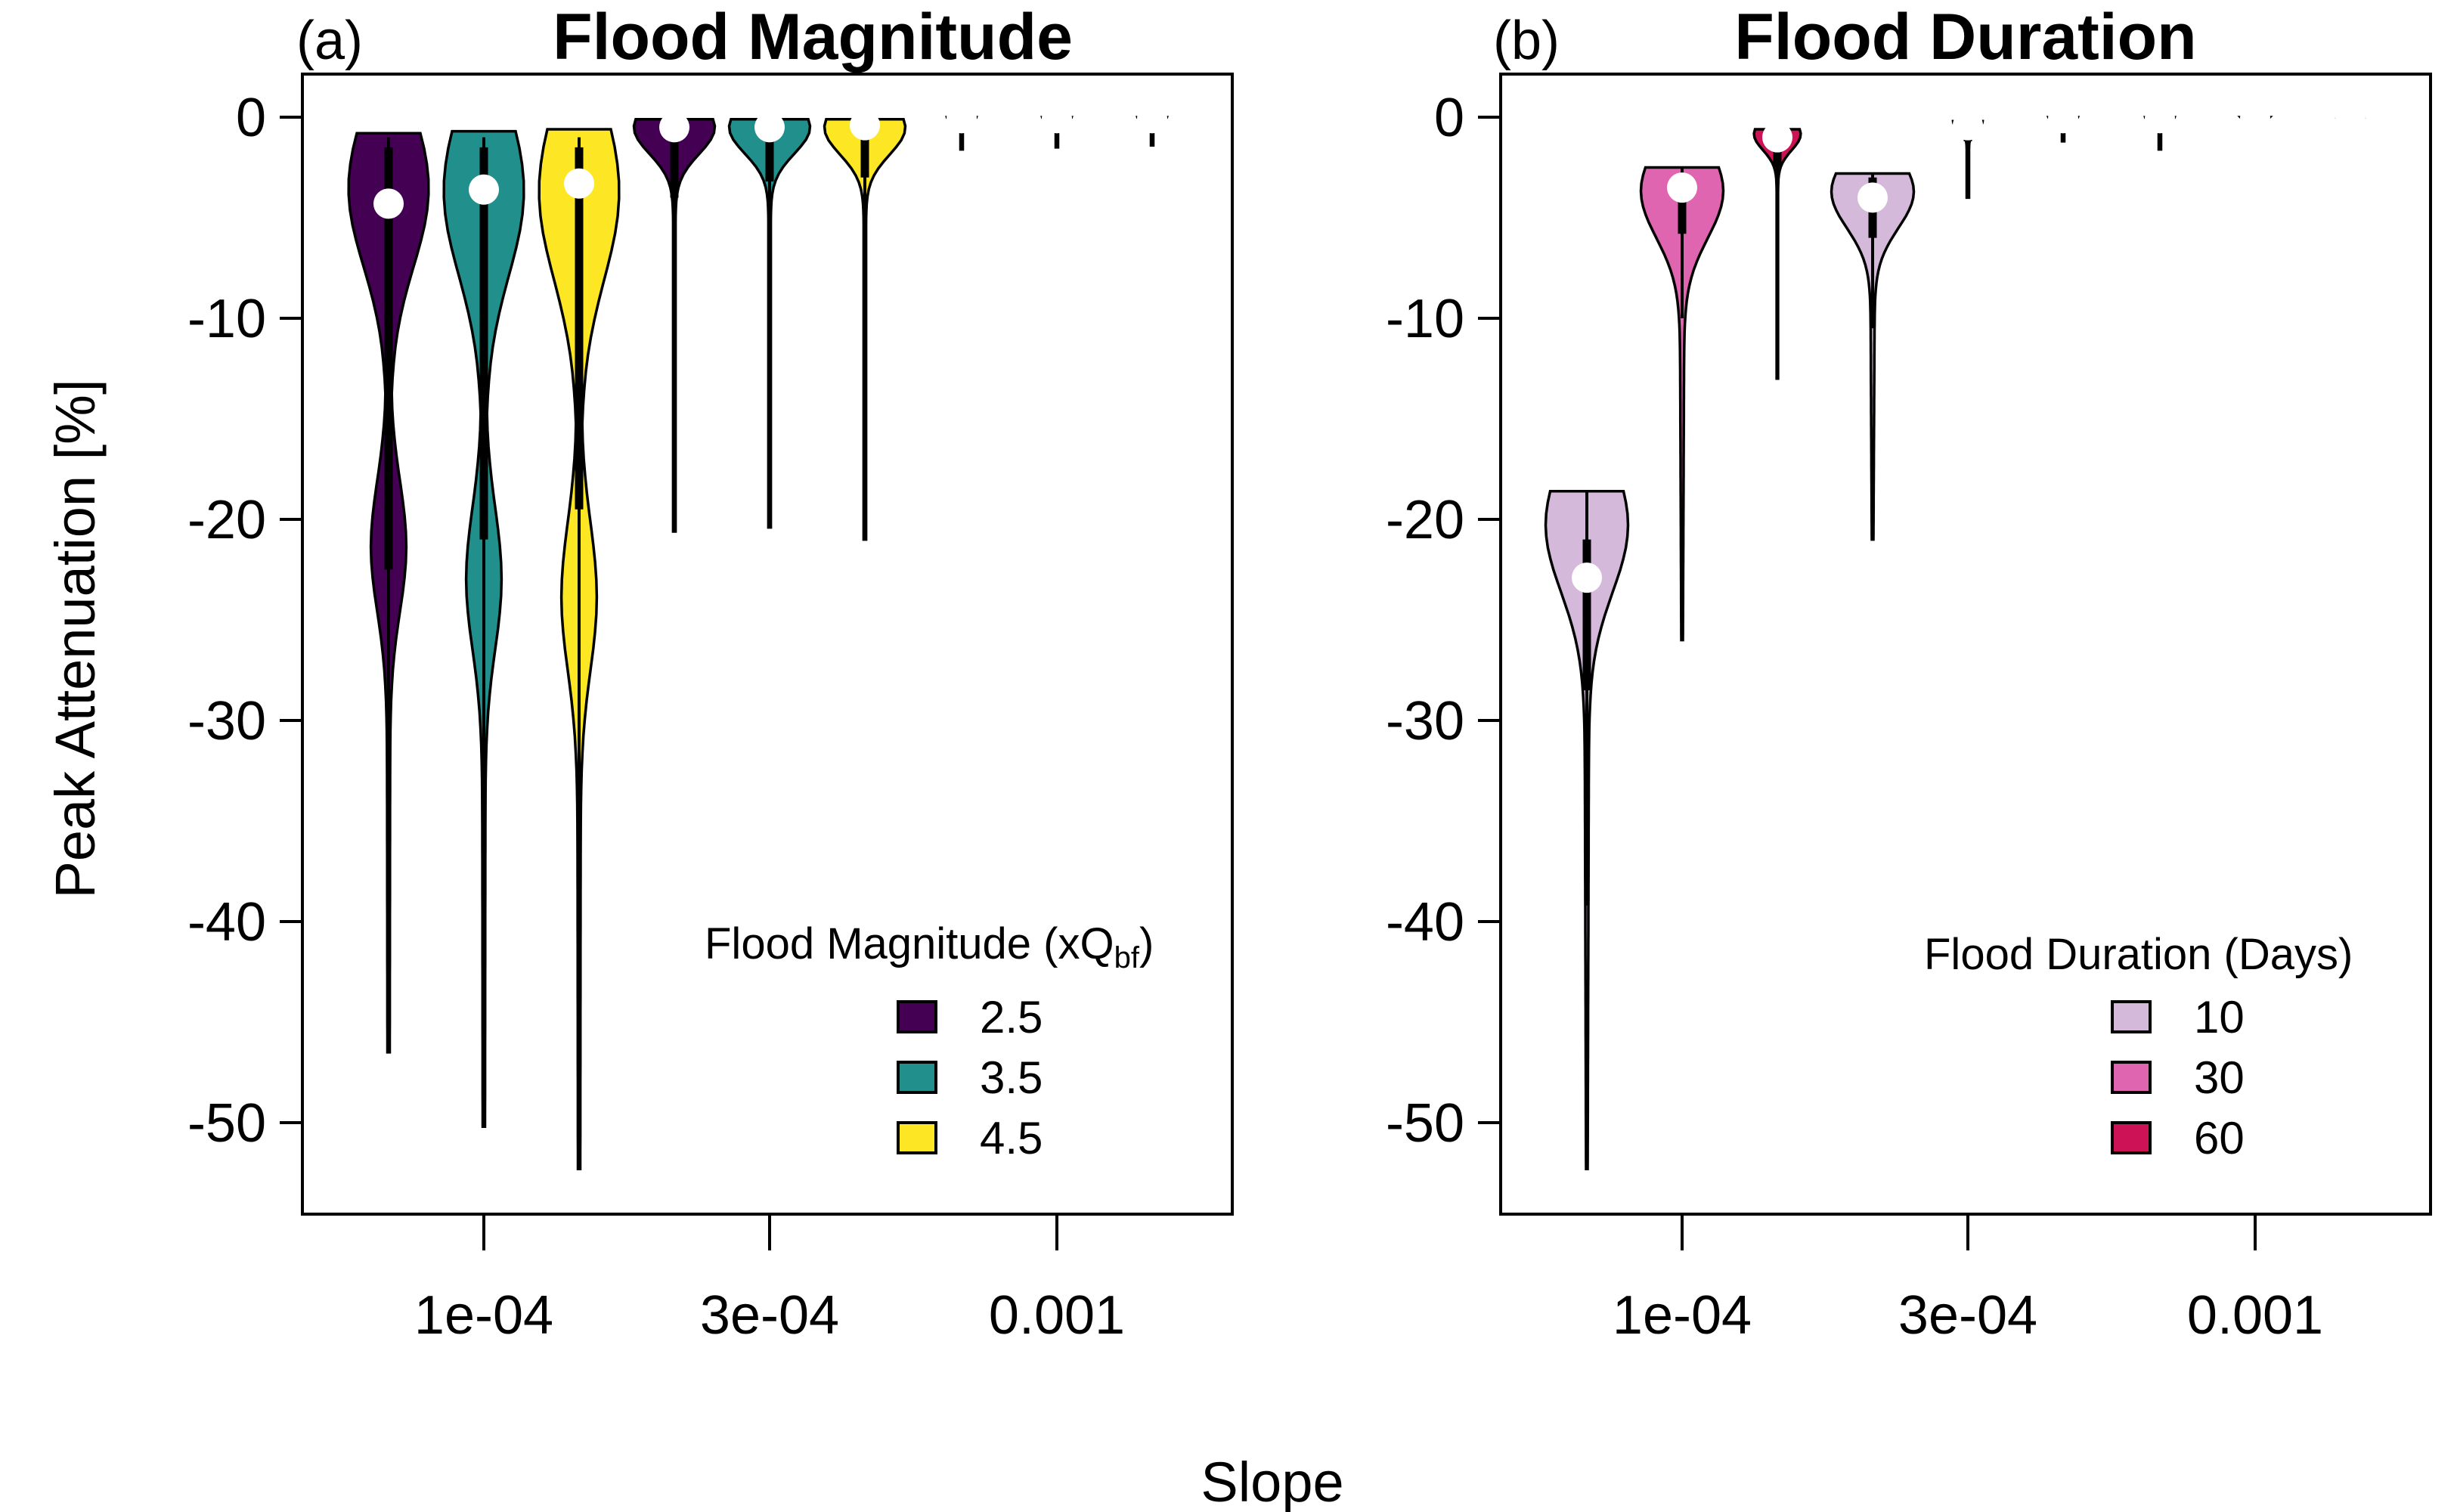 This screenshot has height=1512, width=2457. I want to click on panel-b-title: Flood Duration, so click(1965, 37).